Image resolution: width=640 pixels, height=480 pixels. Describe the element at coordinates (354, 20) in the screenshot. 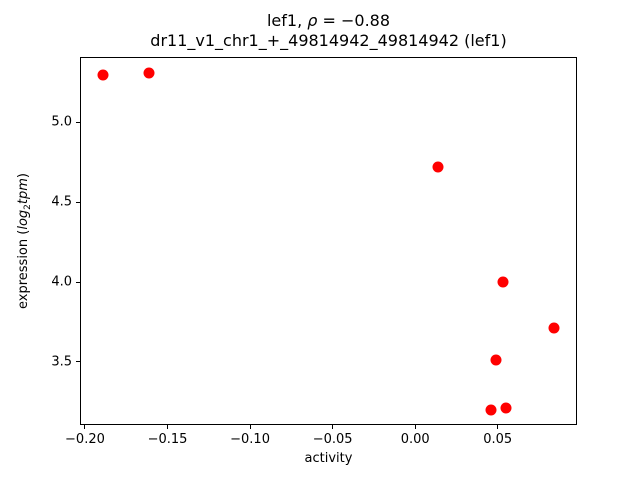

I see `rho-value: = −0.88` at that location.